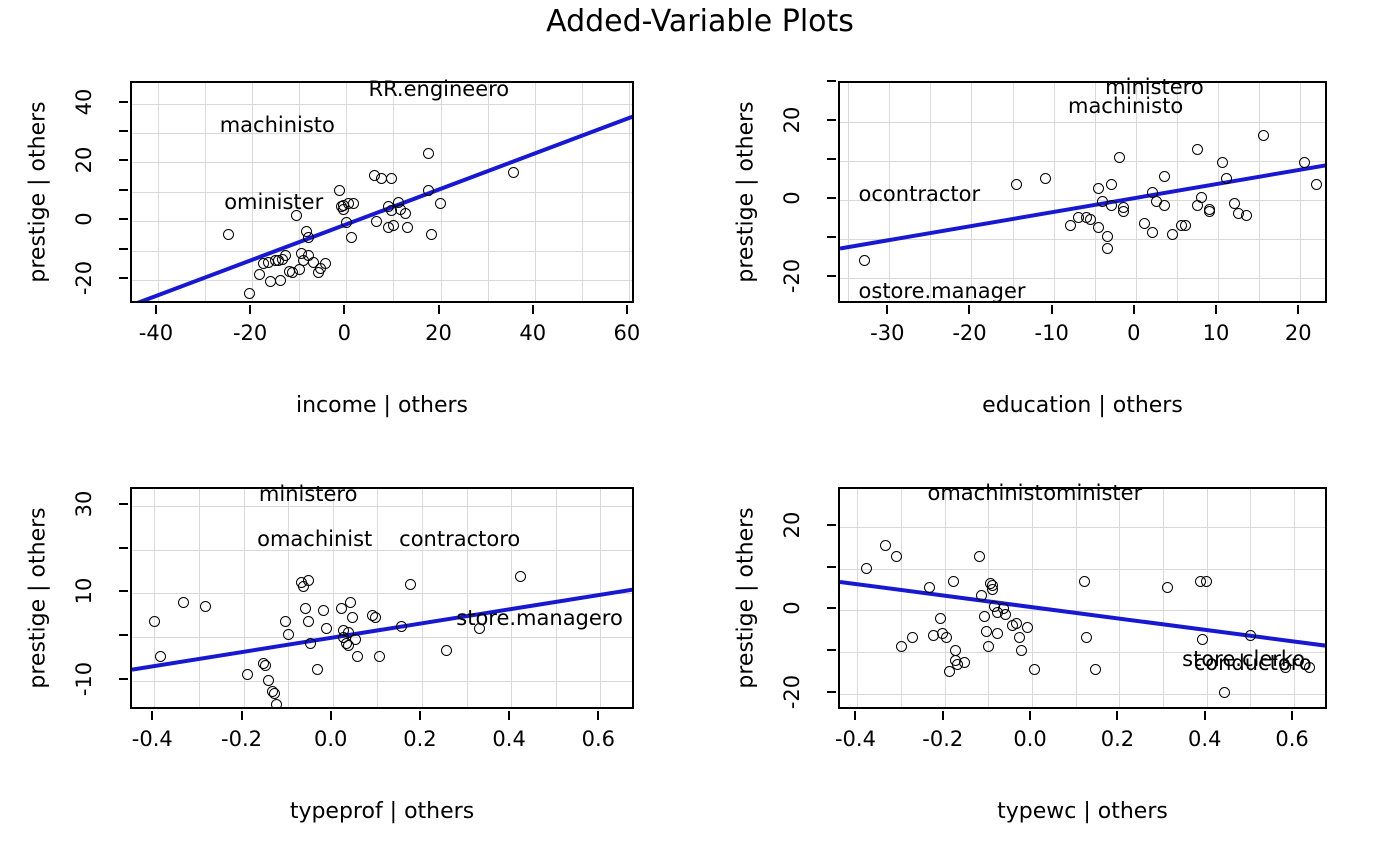 This screenshot has width=1400, height=866. I want to click on point-label: store.clerko, so click(1244, 658).